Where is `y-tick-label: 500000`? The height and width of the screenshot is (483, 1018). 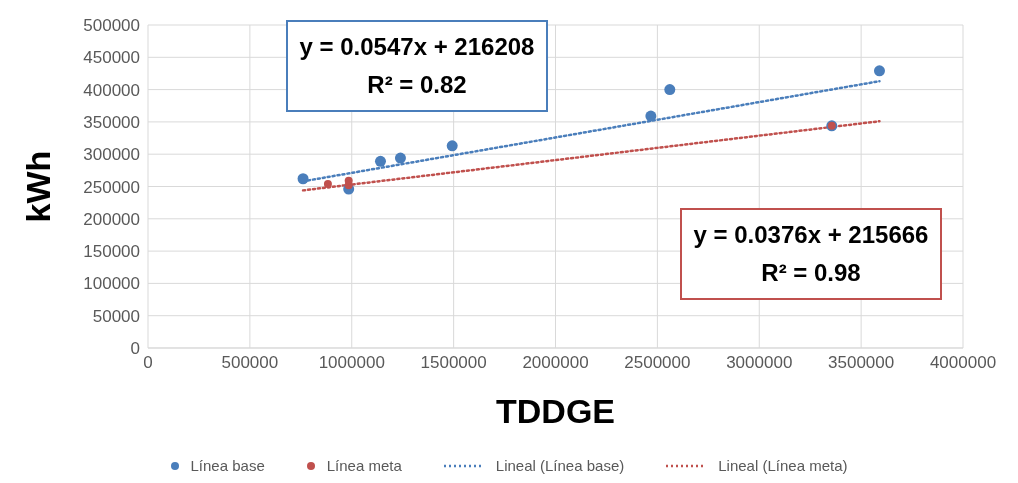
y-tick-label: 500000 is located at coordinates (111, 26).